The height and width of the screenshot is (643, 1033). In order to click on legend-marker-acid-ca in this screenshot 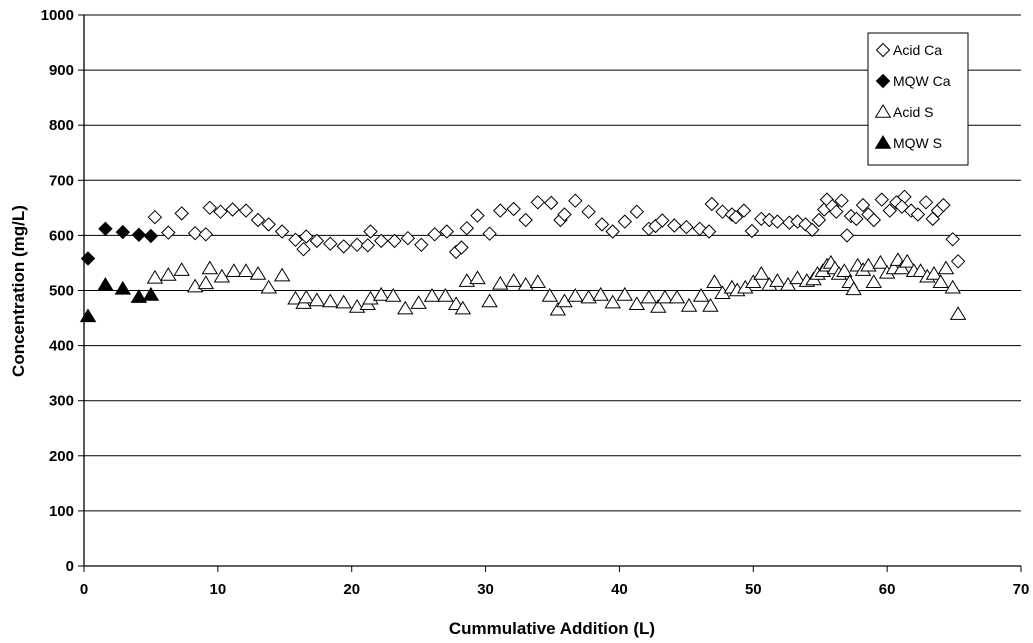, I will do `click(883, 50)`.